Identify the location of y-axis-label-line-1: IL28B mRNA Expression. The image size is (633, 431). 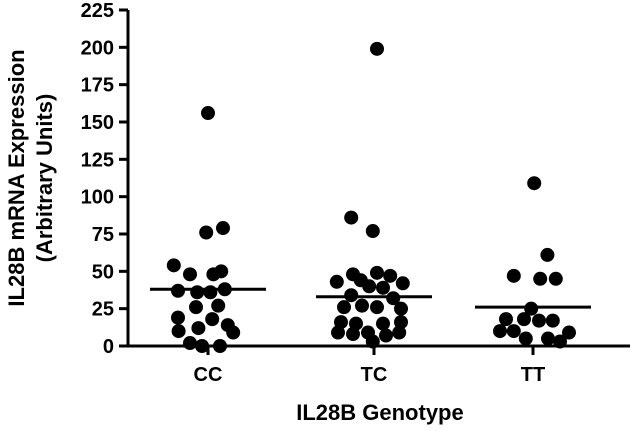
(16, 177).